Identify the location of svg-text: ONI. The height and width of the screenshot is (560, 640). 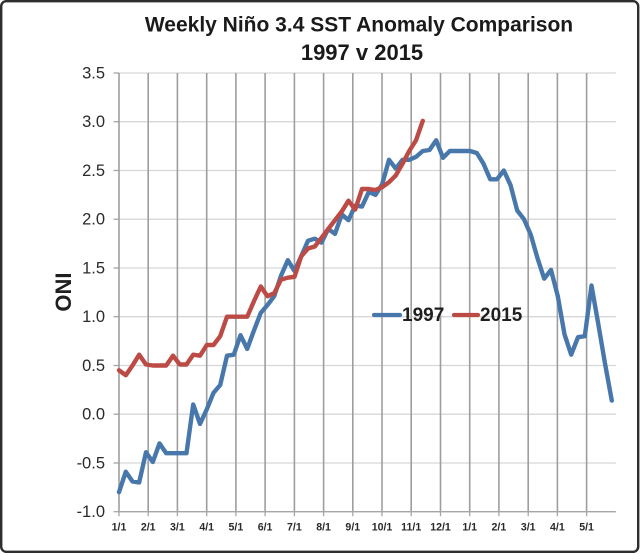
(63, 291).